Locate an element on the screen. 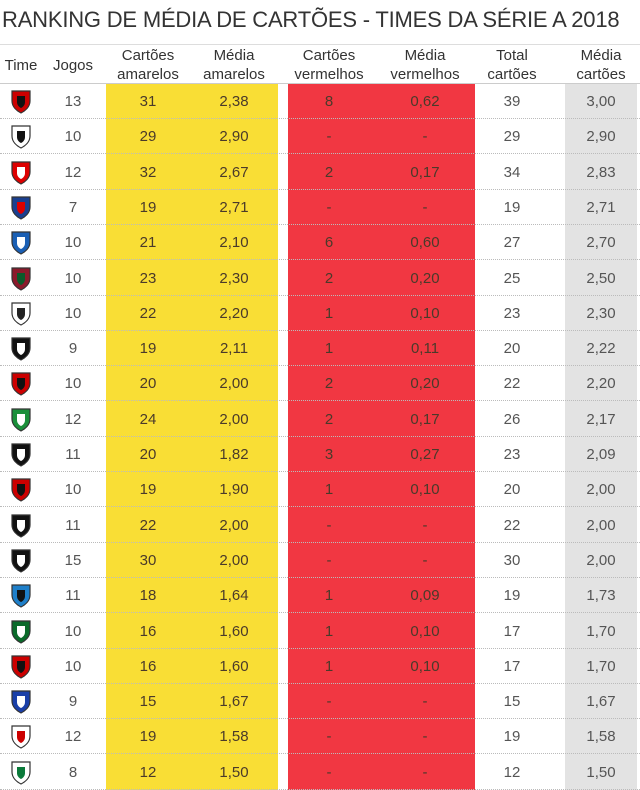 The height and width of the screenshot is (790, 640). cell-ma: 1,90 is located at coordinates (234, 490).